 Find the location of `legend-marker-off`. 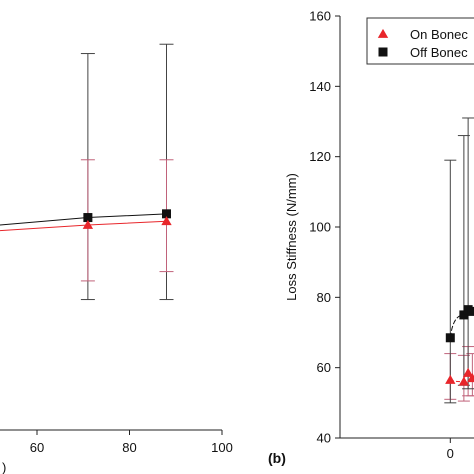

legend-marker-off is located at coordinates (383, 52).